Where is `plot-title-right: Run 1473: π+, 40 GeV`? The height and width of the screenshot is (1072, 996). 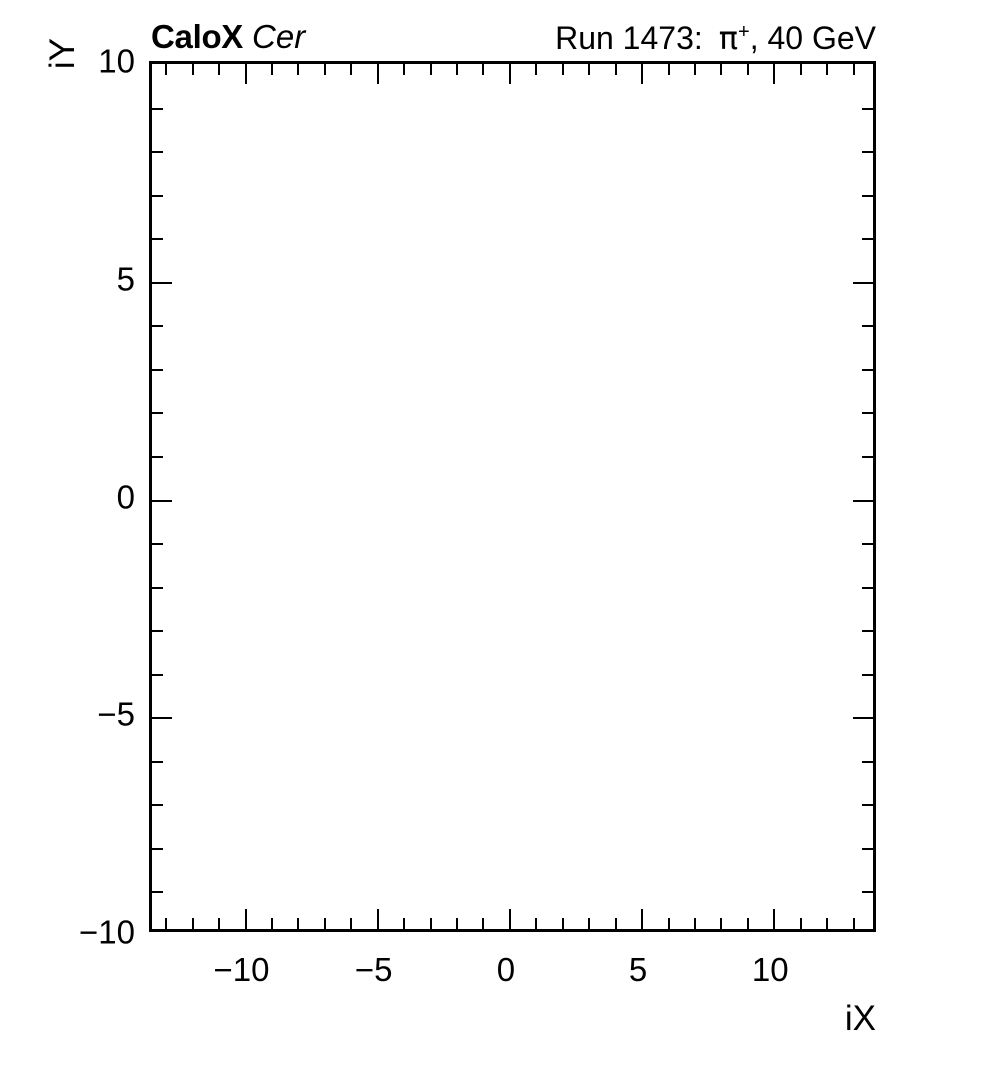 plot-title-right: Run 1473: π+, 40 GeV is located at coordinates (715, 38).